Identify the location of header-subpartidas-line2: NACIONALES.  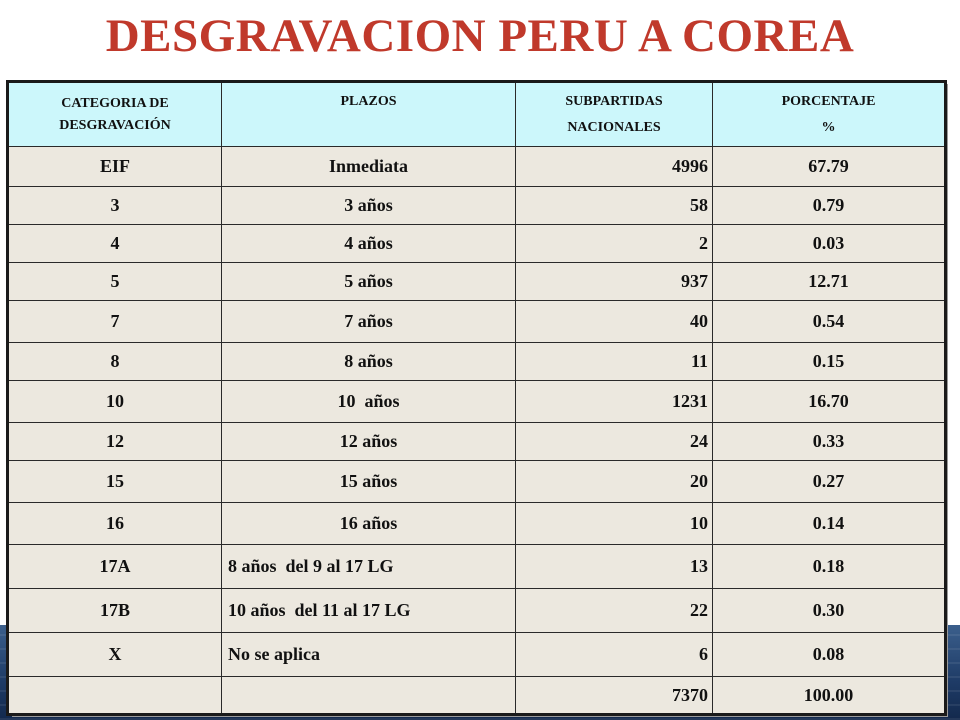
(614, 127).